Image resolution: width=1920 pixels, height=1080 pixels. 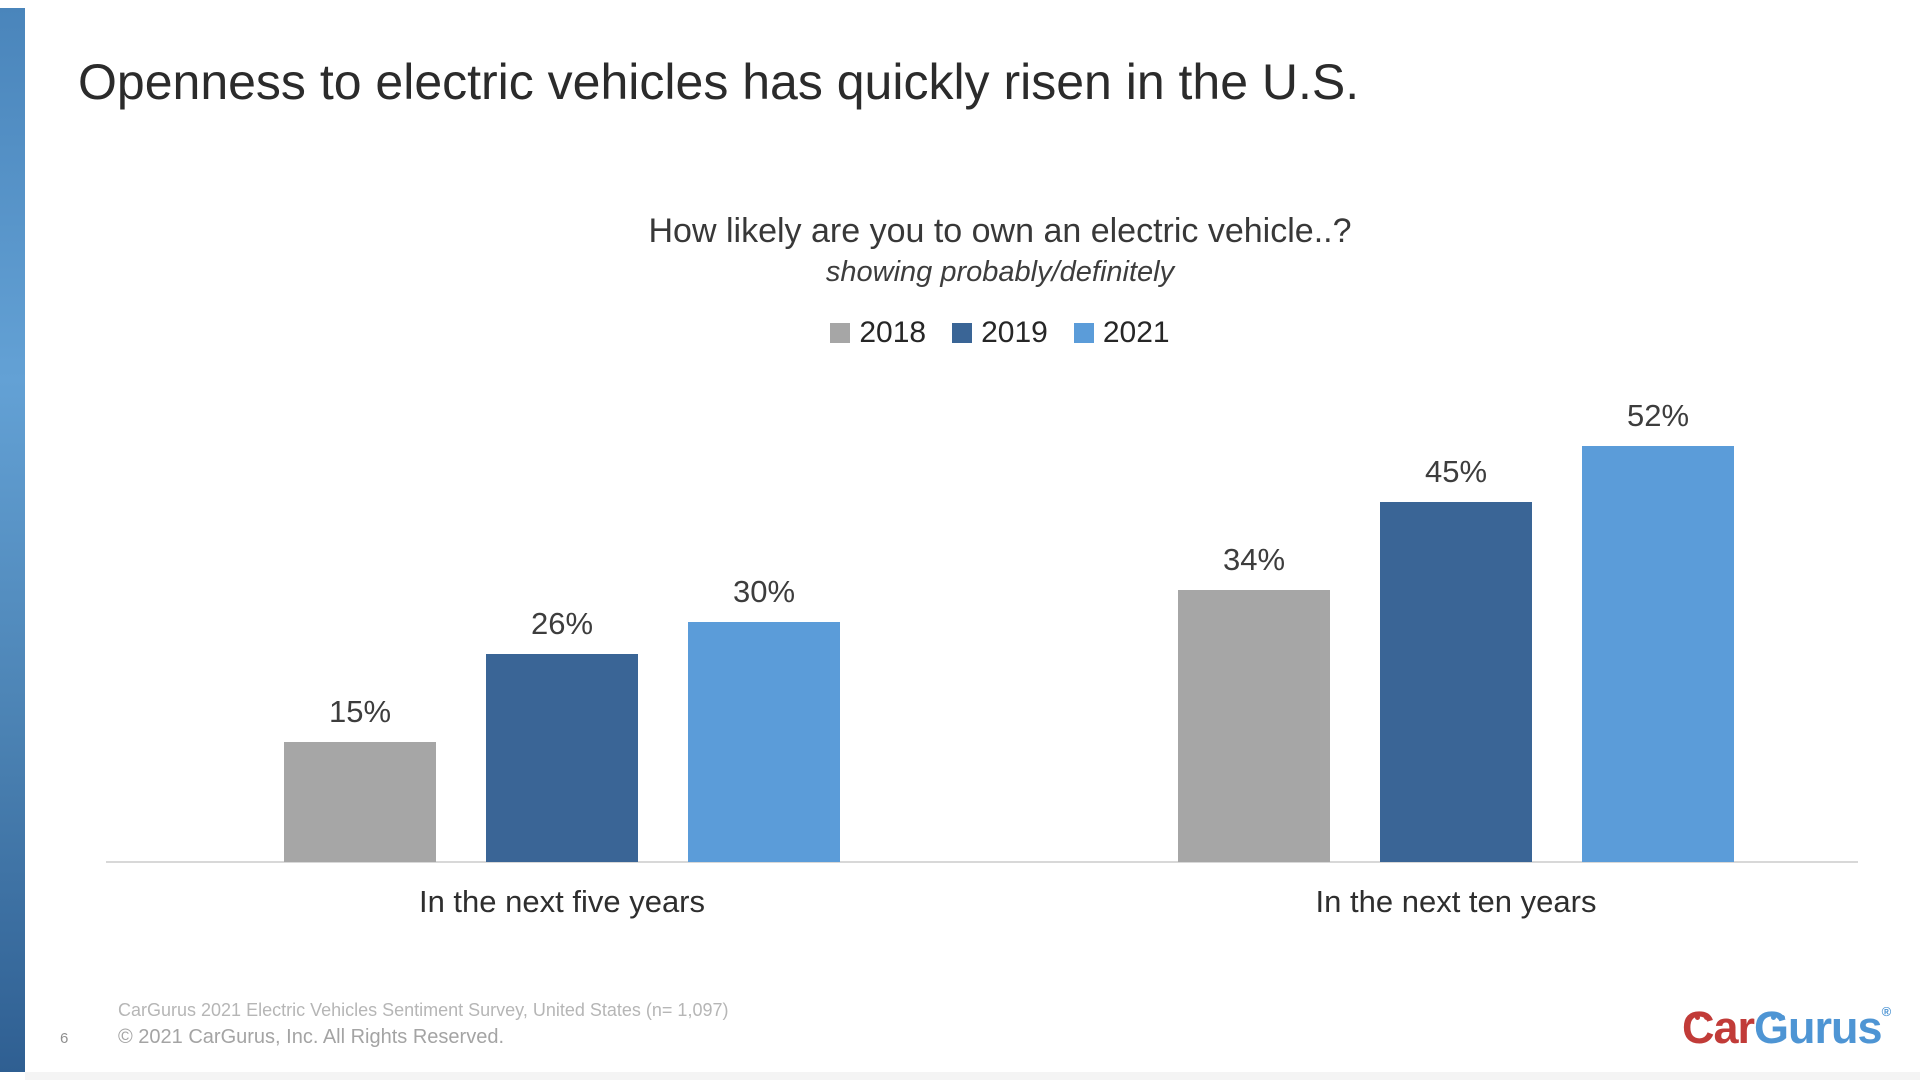 I want to click on legend-swatch-2019, so click(x=962, y=333).